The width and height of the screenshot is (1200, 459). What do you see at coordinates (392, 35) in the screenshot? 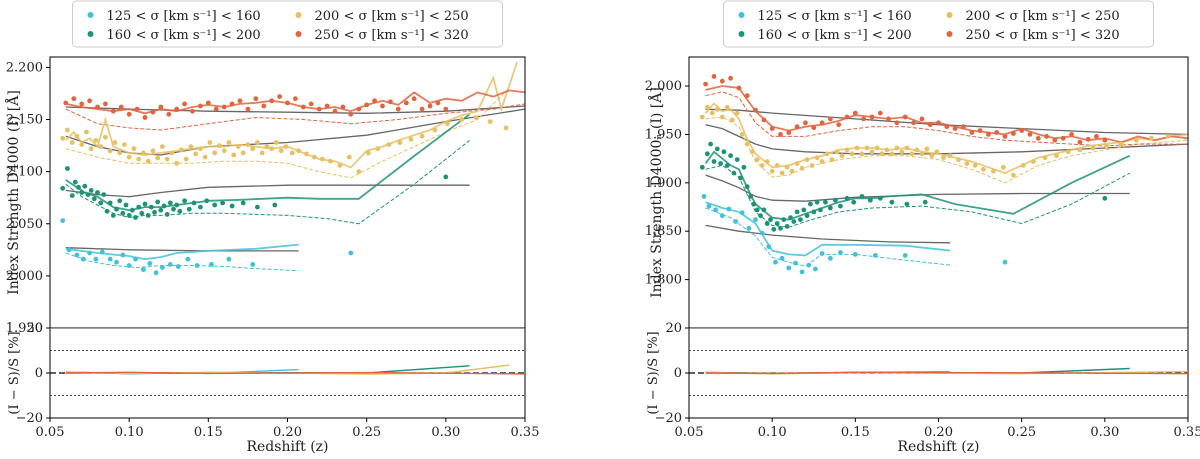
I see `legend-label-4: 250 < σ [km s⁻¹] < 320` at bounding box center [392, 35].